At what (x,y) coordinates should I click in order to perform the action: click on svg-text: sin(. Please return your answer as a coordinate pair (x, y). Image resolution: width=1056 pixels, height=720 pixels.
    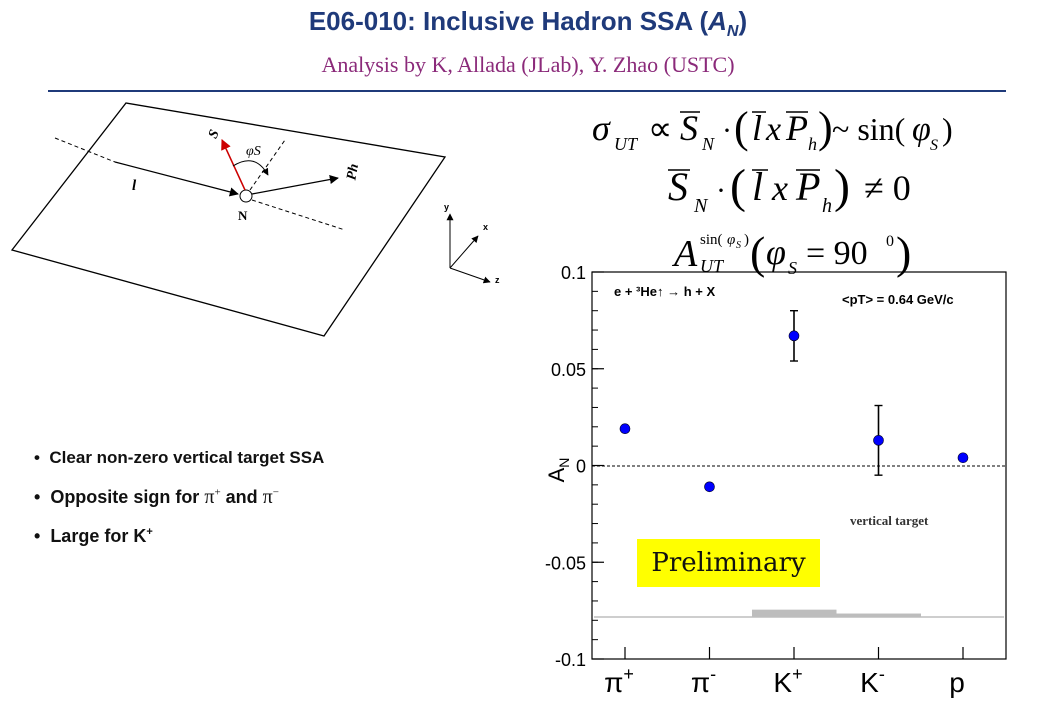
    Looking at the image, I should click on (711, 240).